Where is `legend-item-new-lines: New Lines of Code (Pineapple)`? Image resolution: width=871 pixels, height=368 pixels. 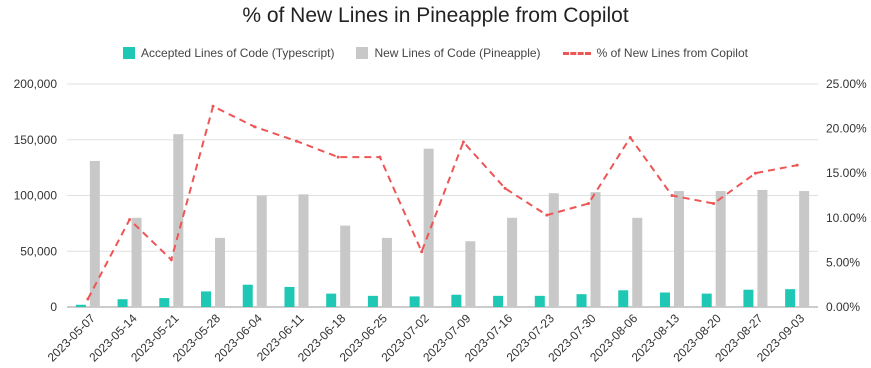 legend-item-new-lines: New Lines of Code (Pineapple) is located at coordinates (448, 53).